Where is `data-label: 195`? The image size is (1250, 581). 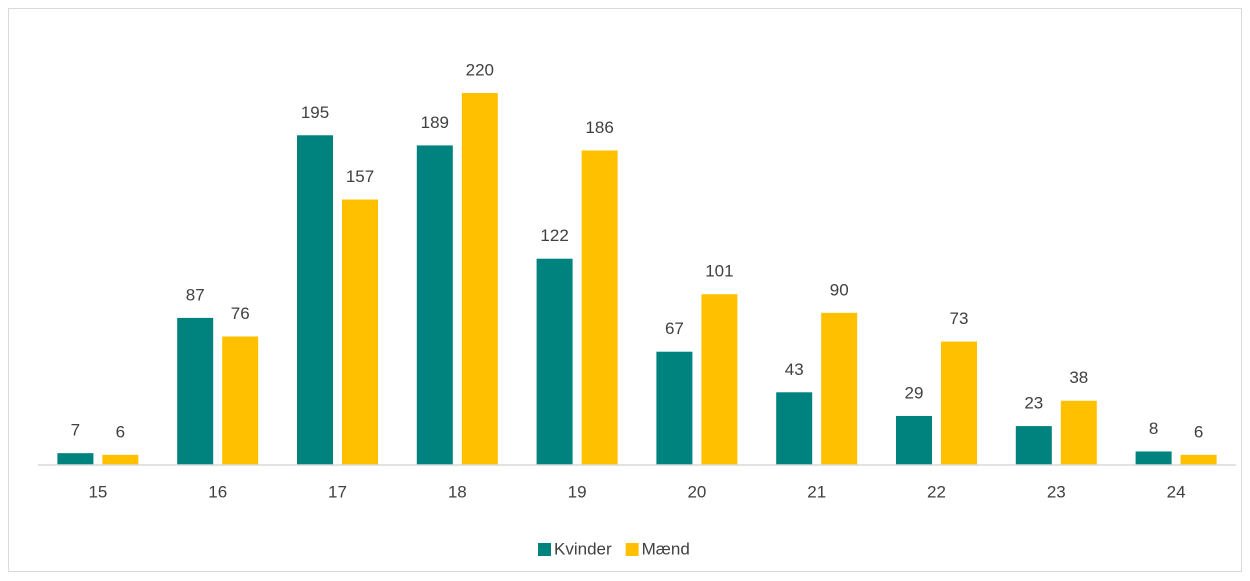
data-label: 195 is located at coordinates (315, 112).